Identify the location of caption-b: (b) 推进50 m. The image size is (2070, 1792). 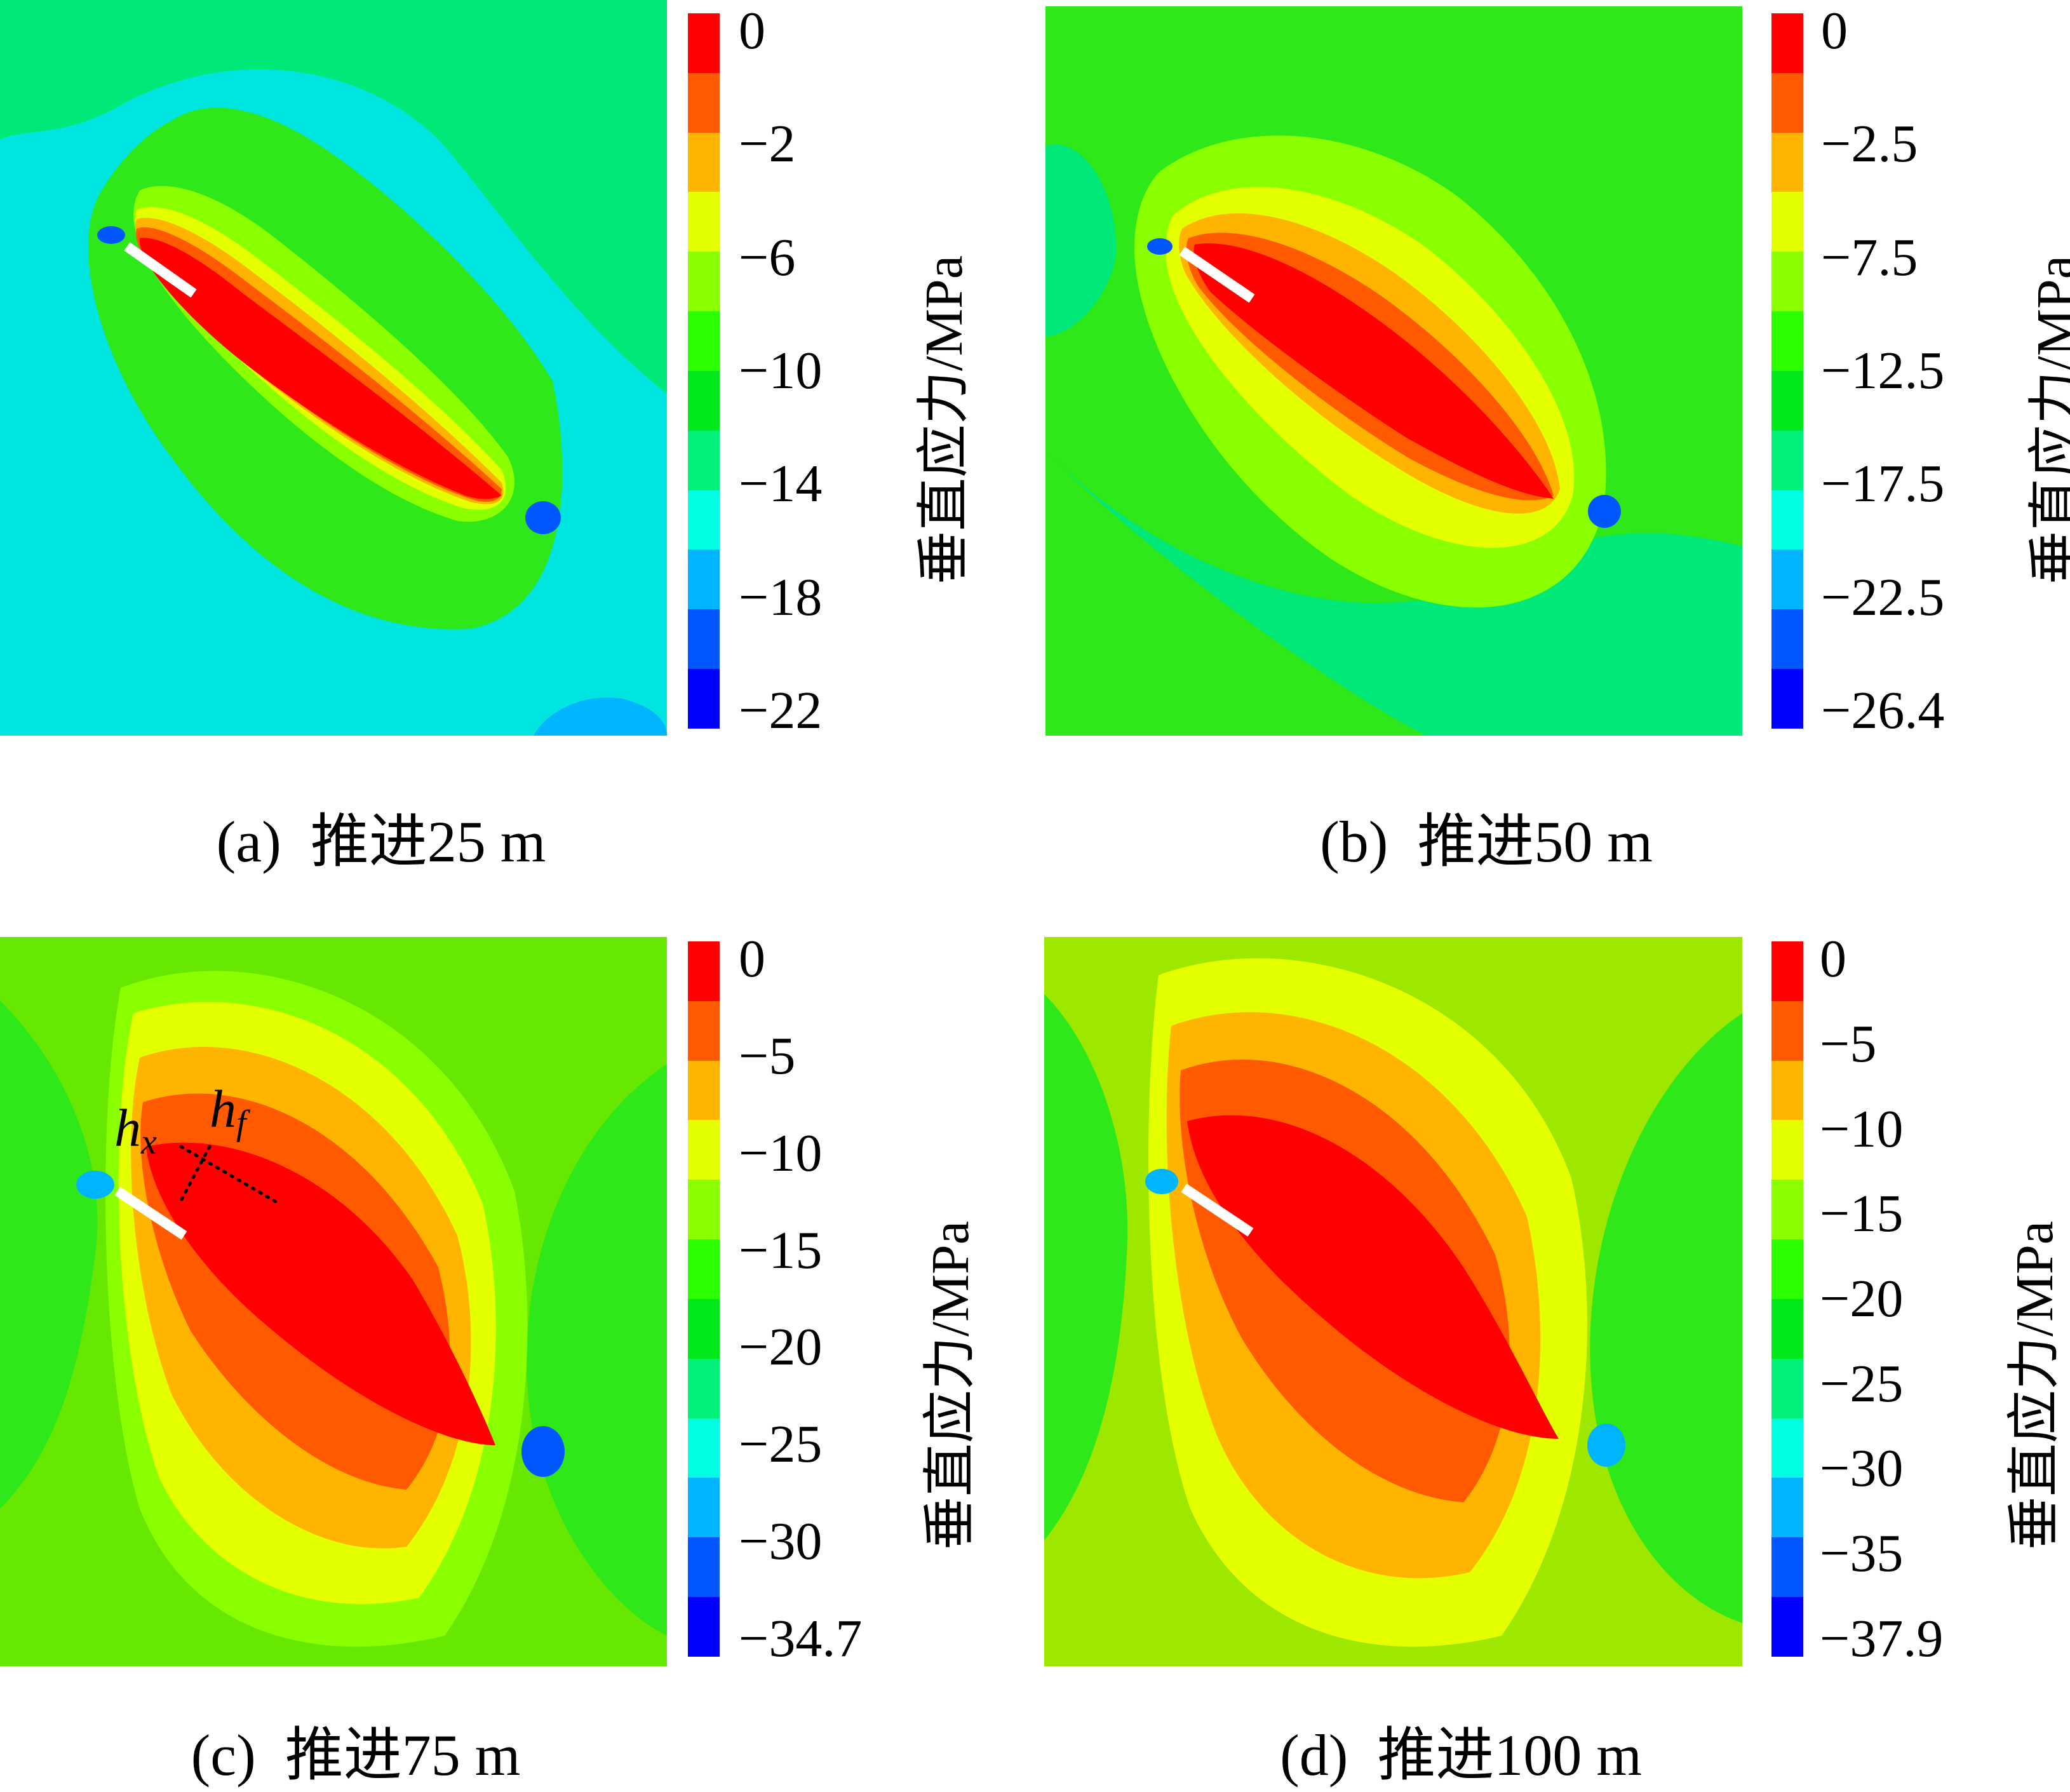
(1486, 836).